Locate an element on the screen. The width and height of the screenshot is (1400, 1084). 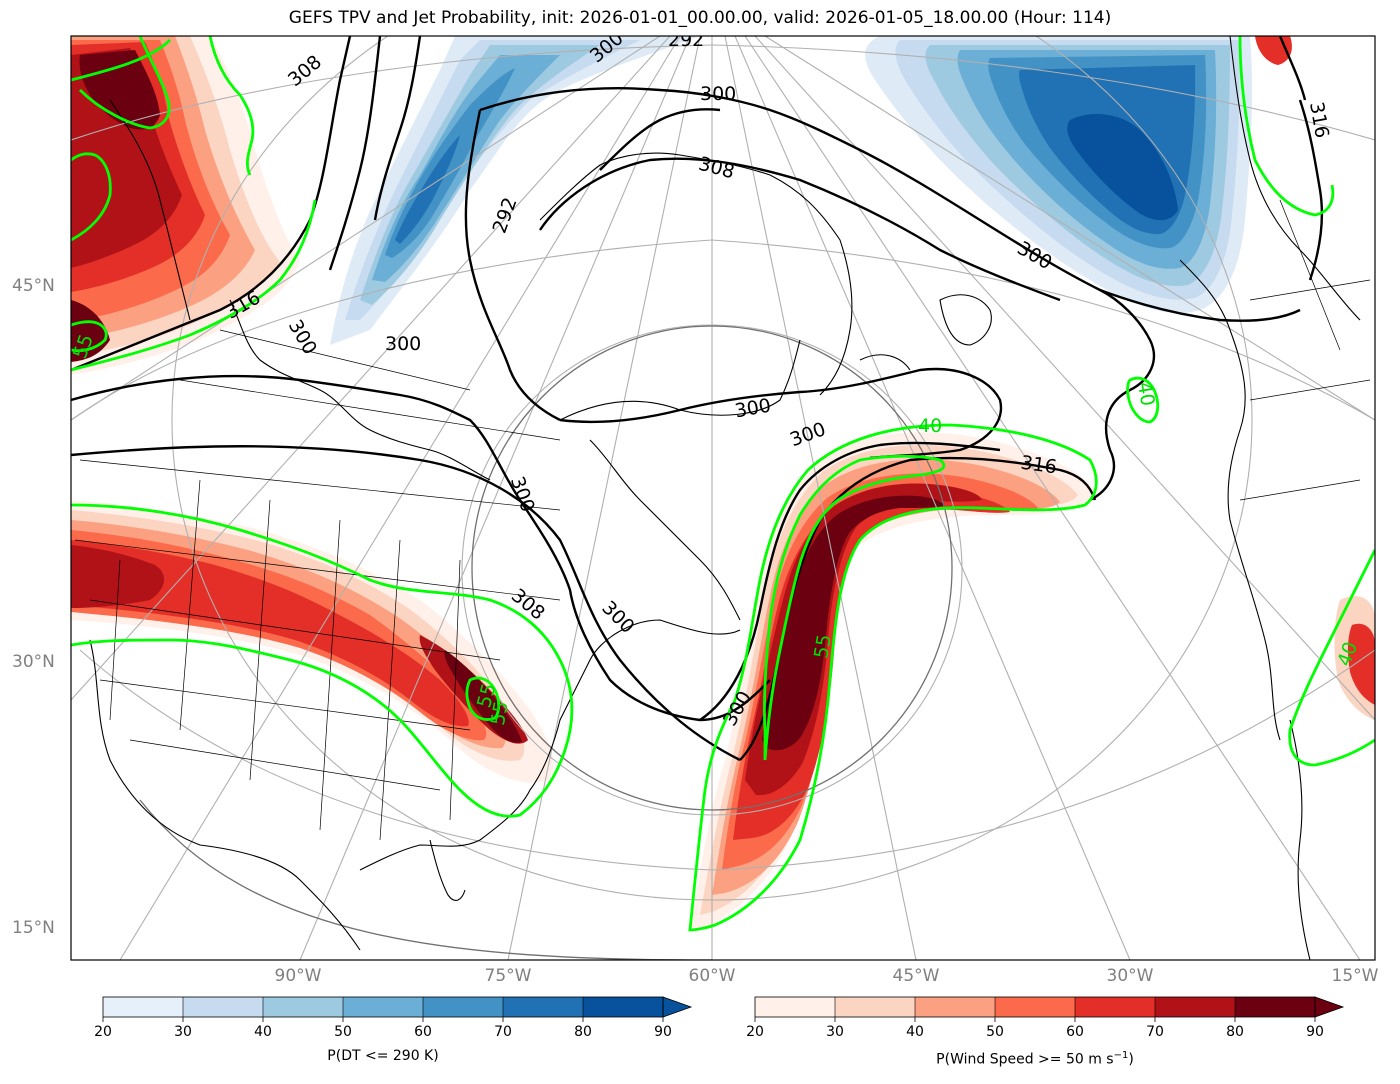
lon-label: 45°W is located at coordinates (916, 976).